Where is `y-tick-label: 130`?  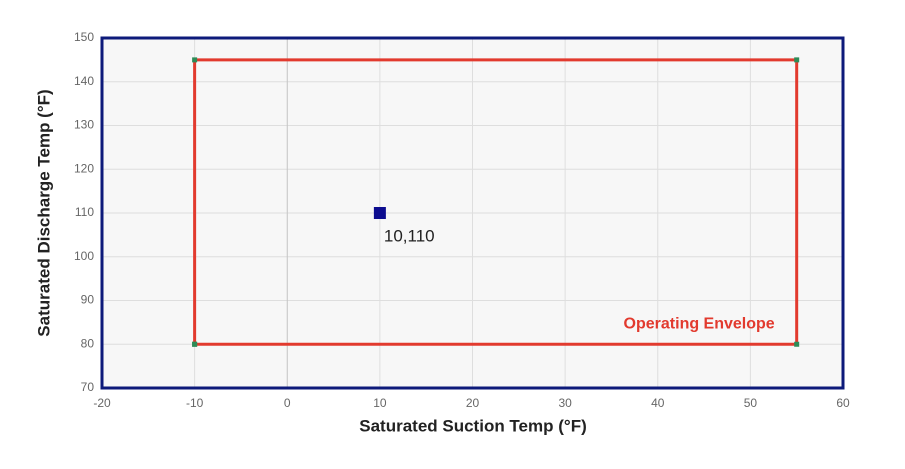 y-tick-label: 130 is located at coordinates (84, 125).